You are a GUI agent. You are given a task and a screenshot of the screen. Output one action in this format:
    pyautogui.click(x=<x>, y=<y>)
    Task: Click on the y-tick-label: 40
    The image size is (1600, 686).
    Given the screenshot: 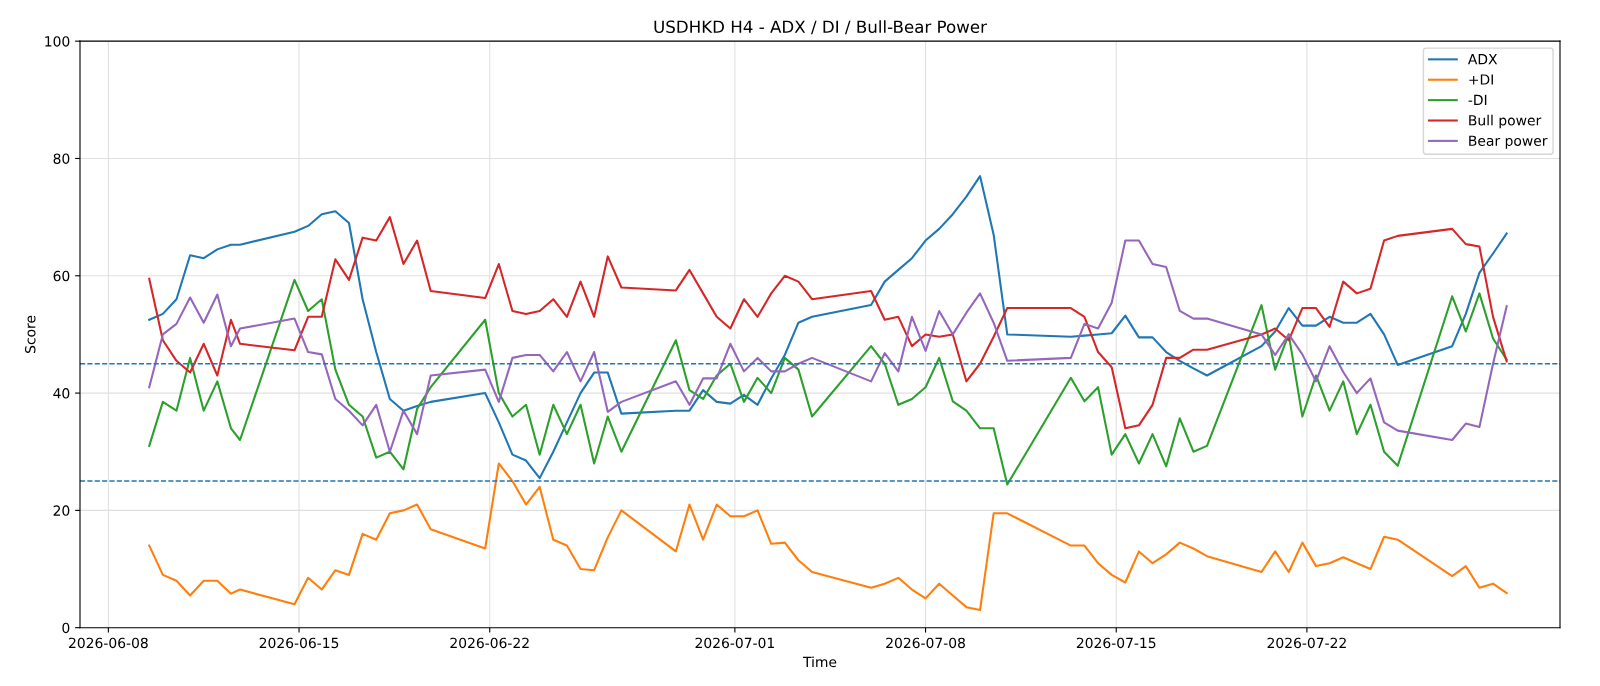 What is the action you would take?
    pyautogui.click(x=61, y=393)
    